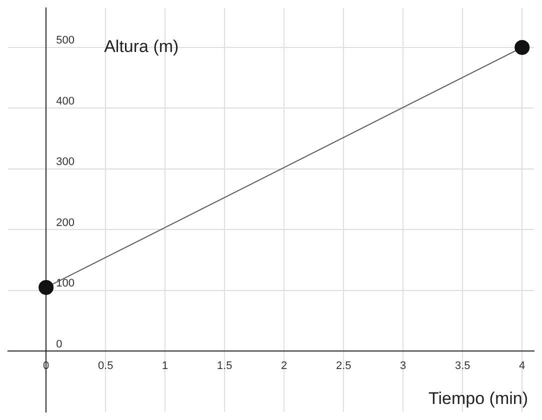  Describe the element at coordinates (65, 101) in the screenshot. I see `y-tick-label: 400` at that location.